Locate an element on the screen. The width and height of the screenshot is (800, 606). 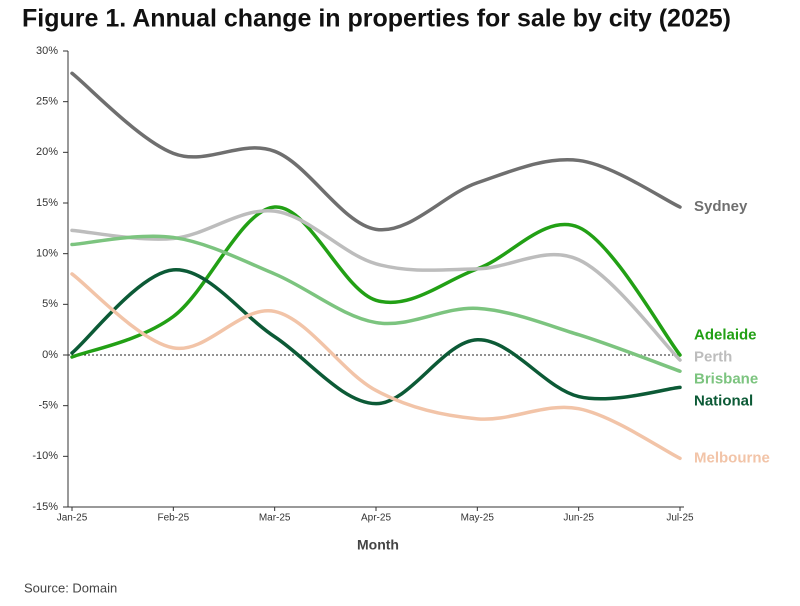
x-tick-label: Feb-25 is located at coordinates (173, 518).